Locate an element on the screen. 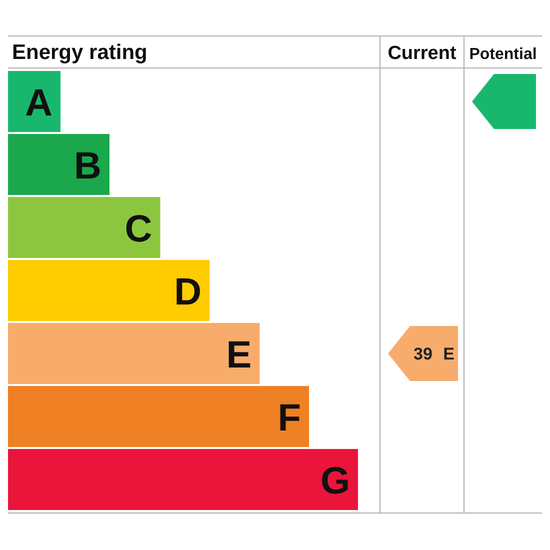 The image size is (550, 550). y-tick-label: F is located at coordinates (289, 419).